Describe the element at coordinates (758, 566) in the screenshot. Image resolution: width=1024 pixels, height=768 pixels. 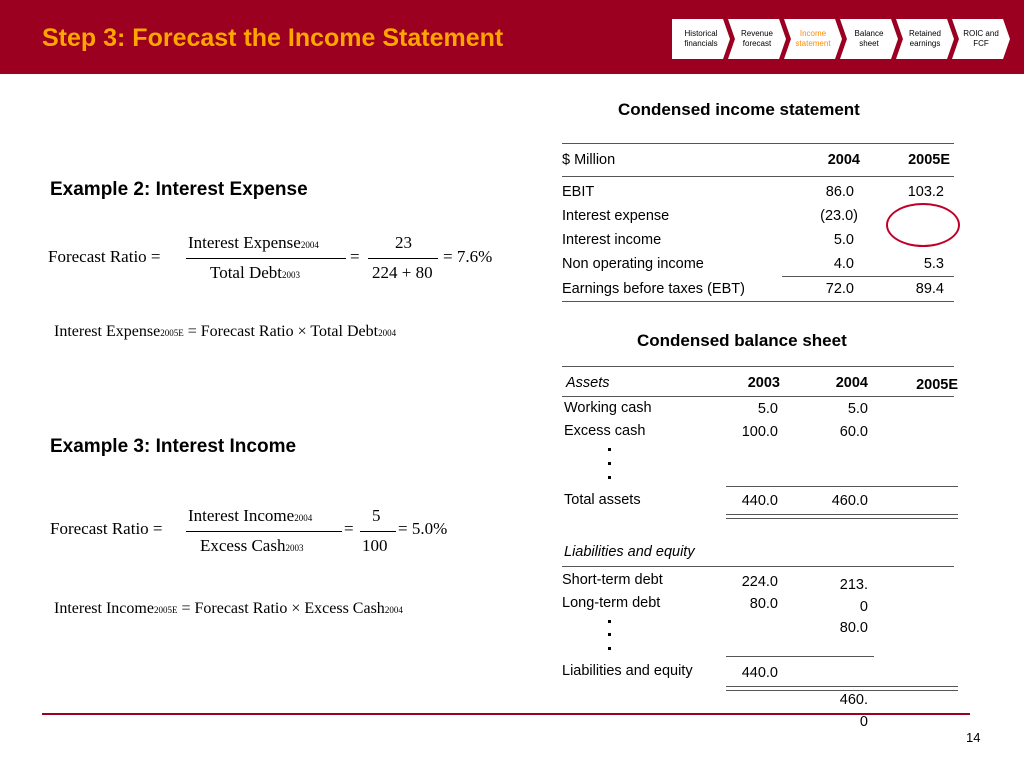
I see `liabilities-header-rule` at that location.